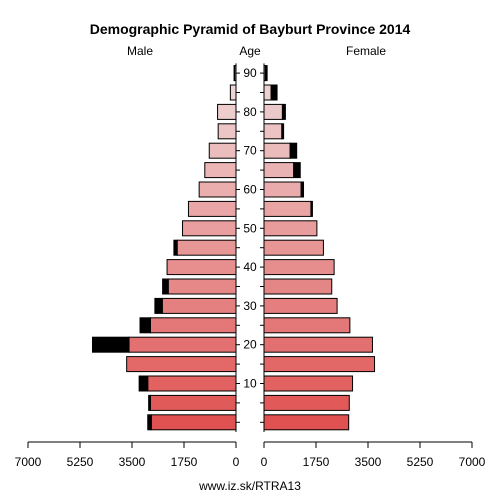 The image size is (500, 500). What do you see at coordinates (28, 462) in the screenshot?
I see `x-tick-label-left: 7000` at bounding box center [28, 462].